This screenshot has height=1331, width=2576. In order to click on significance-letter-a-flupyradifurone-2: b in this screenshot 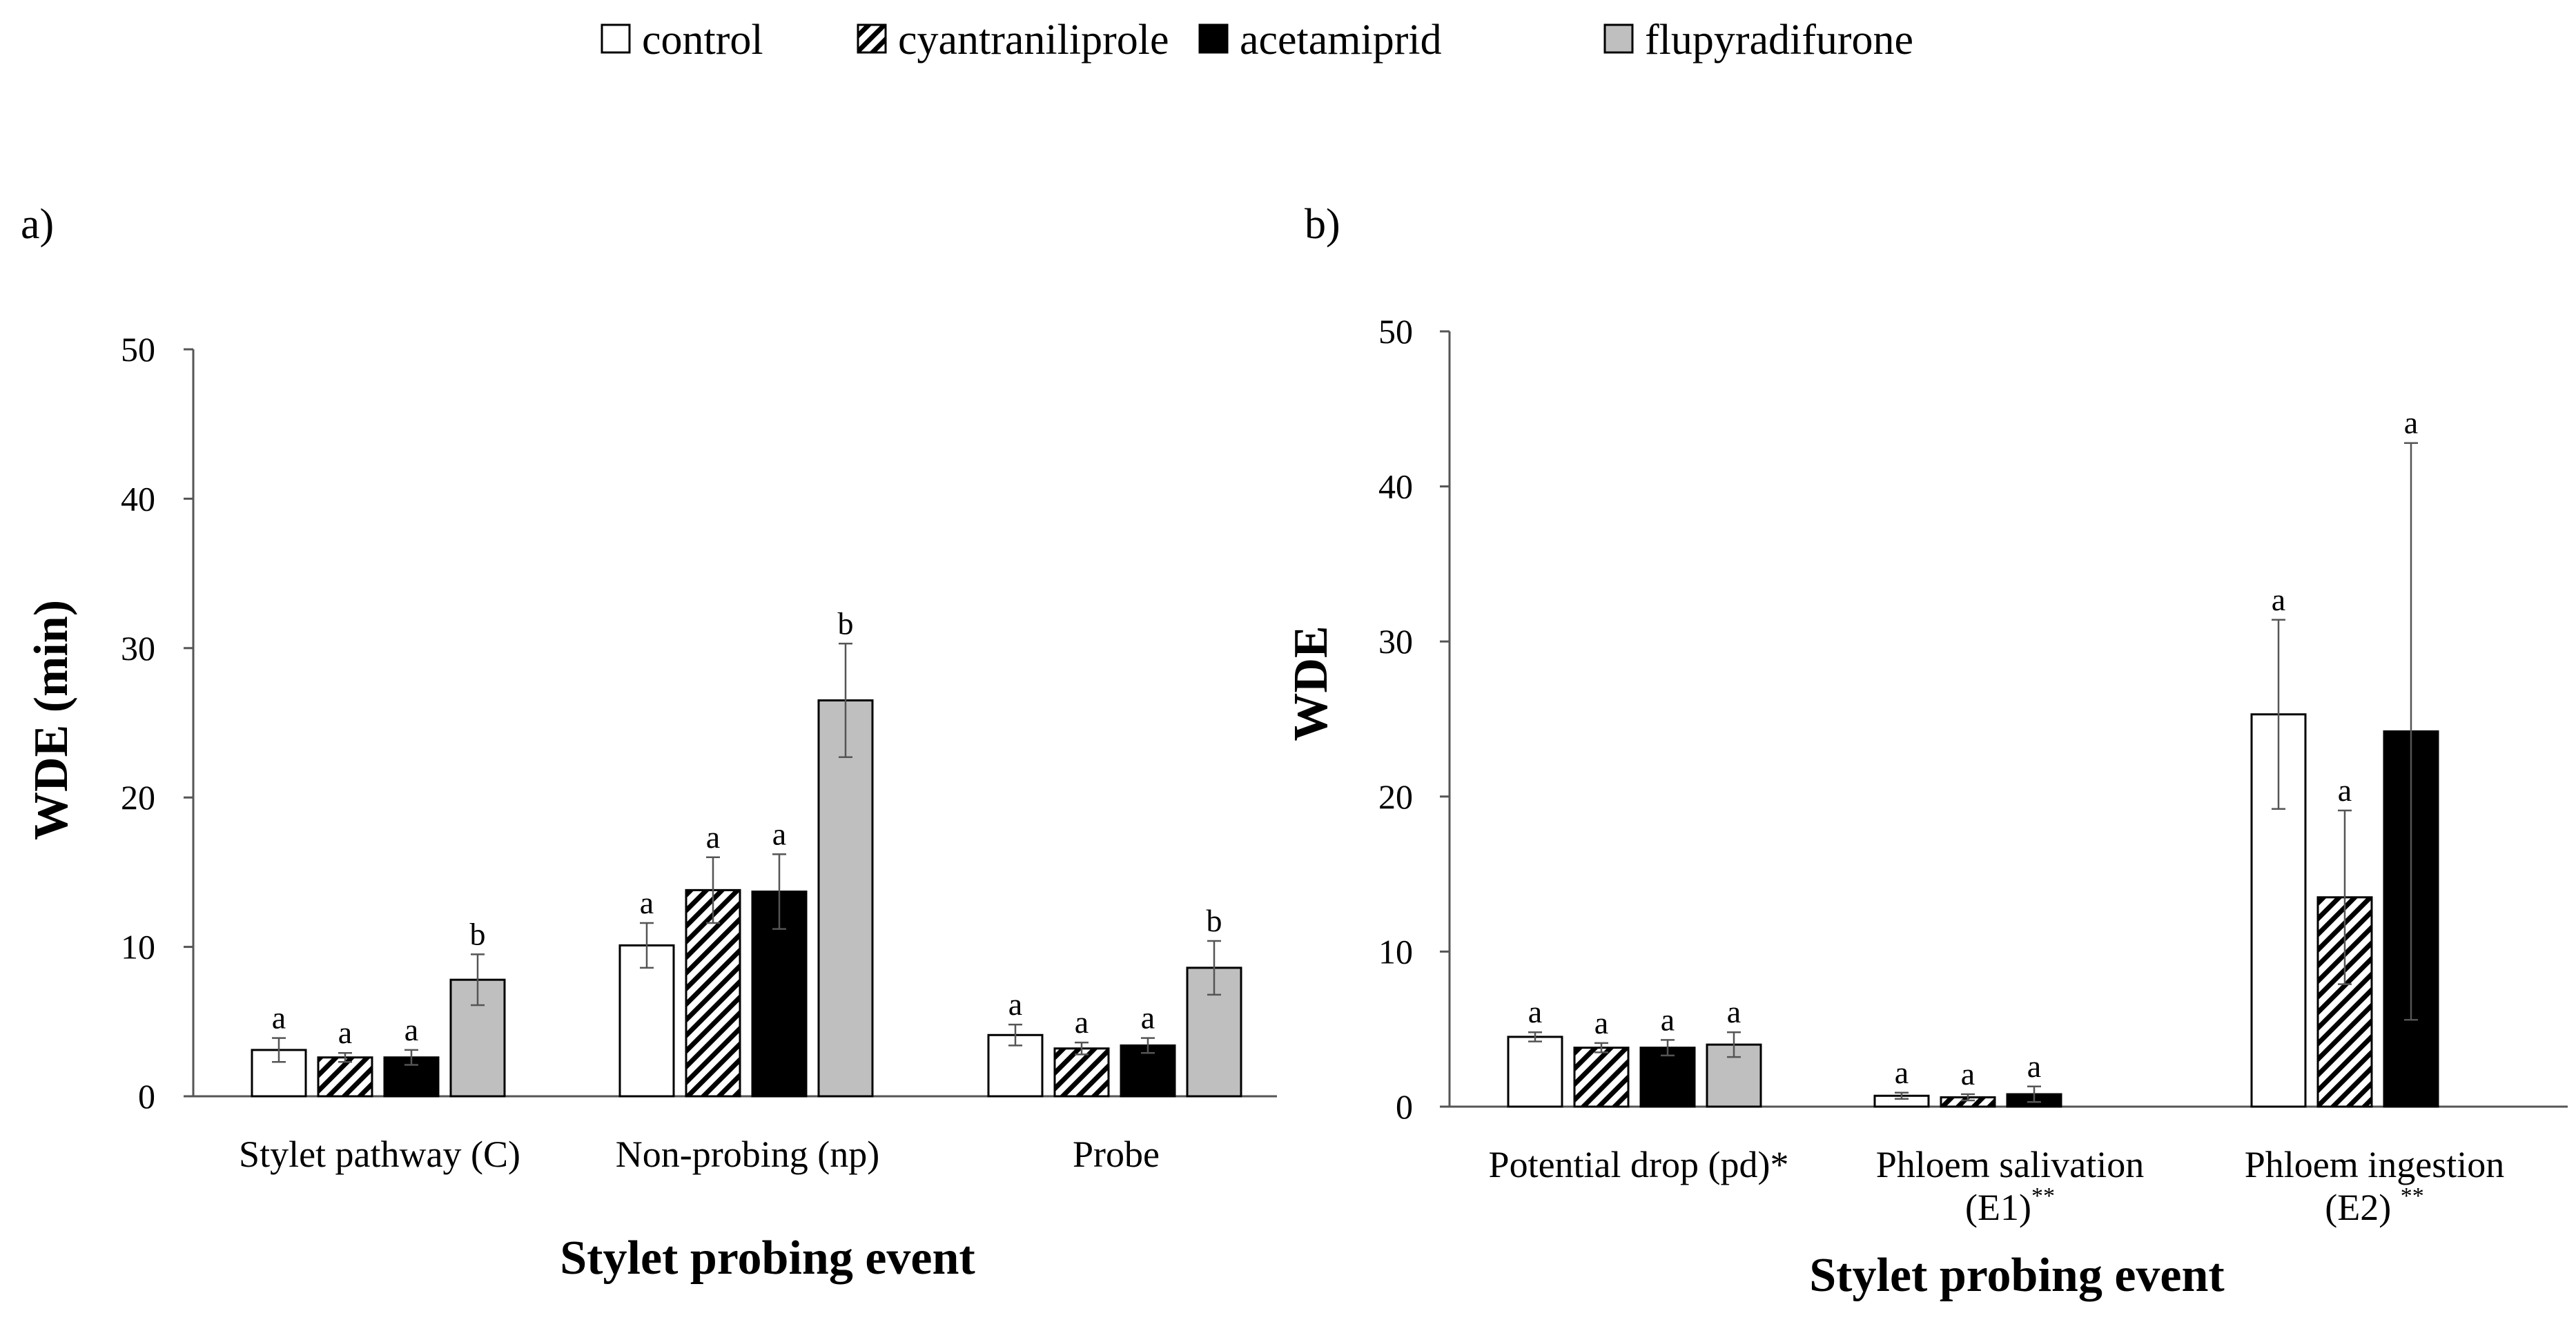, I will do `click(1214, 920)`.